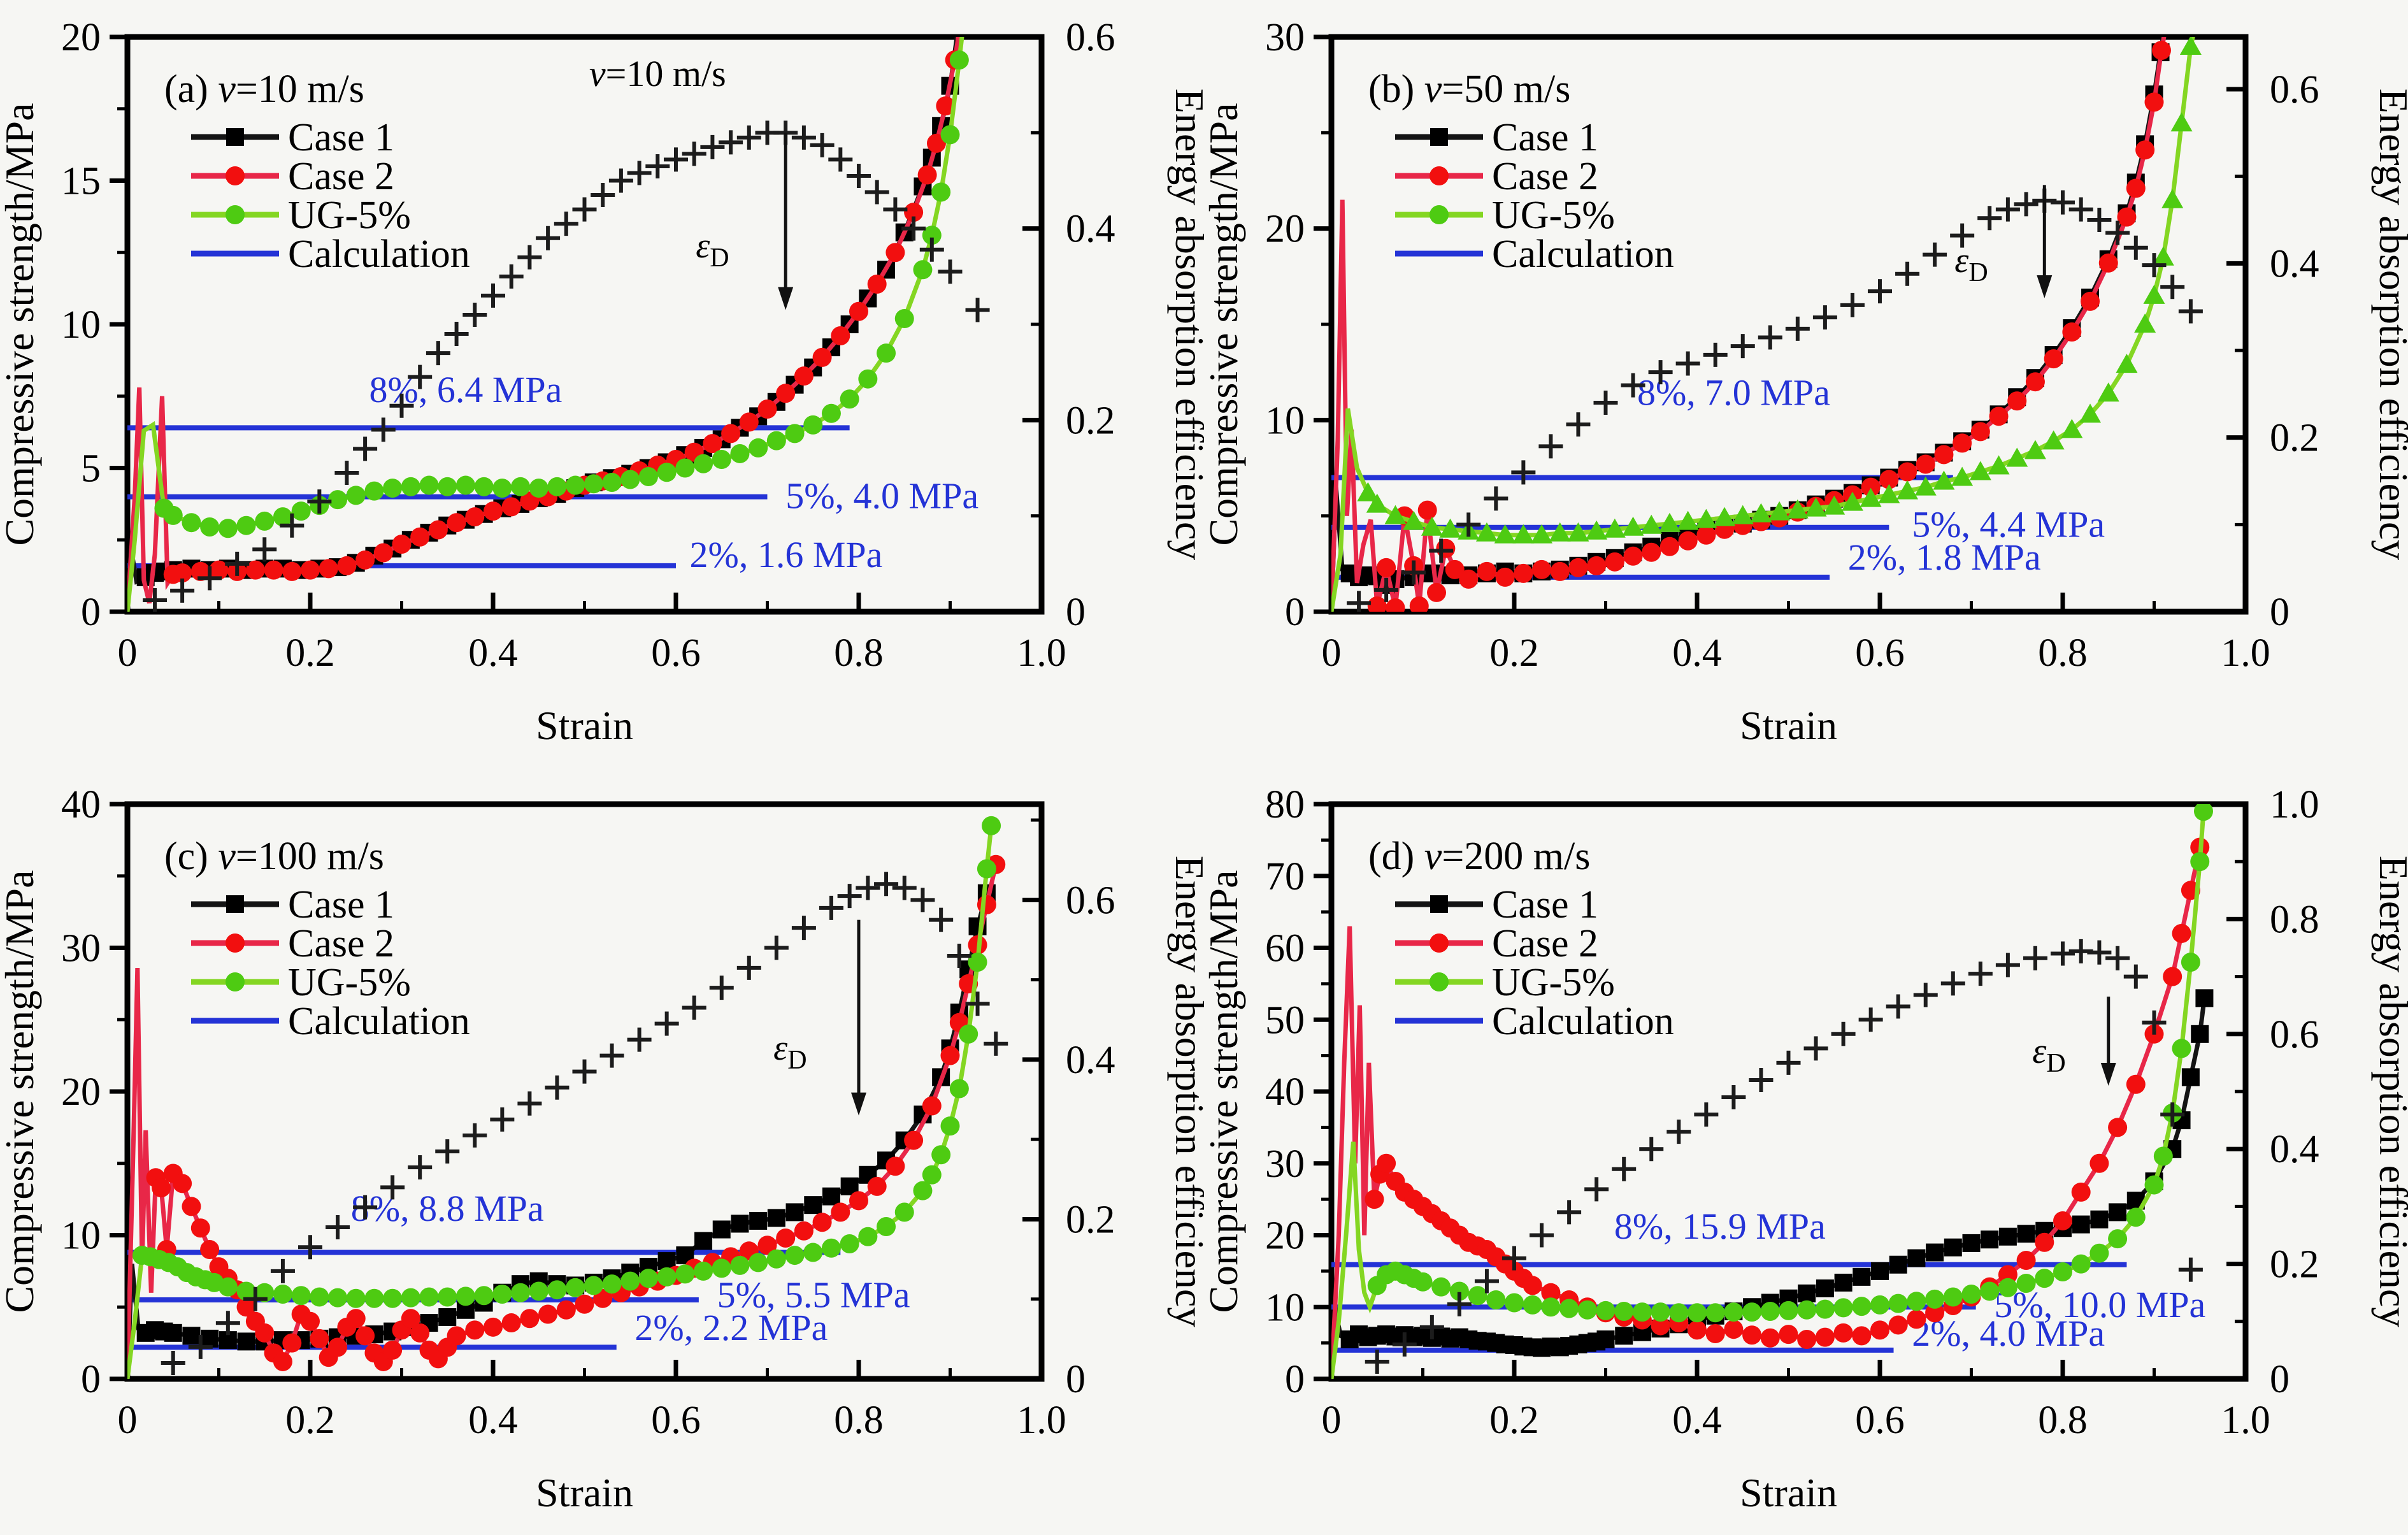  Describe the element at coordinates (341, 905) in the screenshot. I see `legend-label: Case 1` at that location.